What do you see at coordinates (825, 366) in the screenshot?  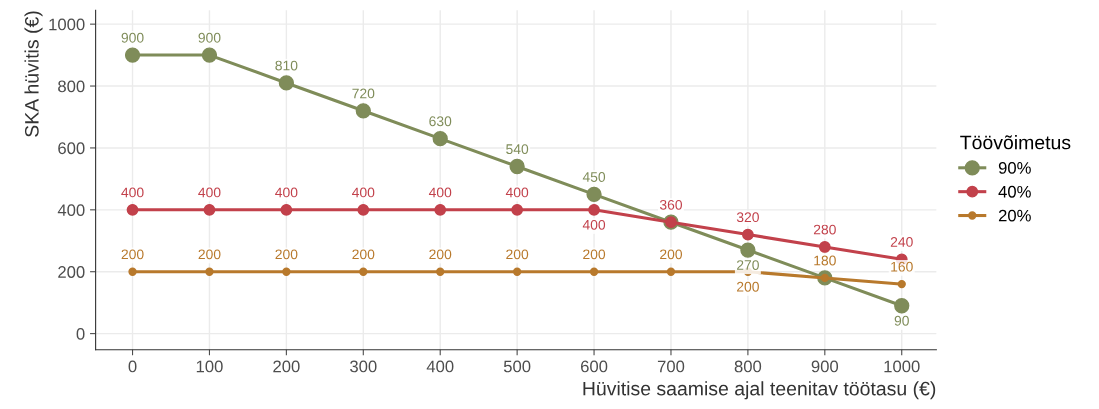 I see `x-tick-label: 900` at bounding box center [825, 366].